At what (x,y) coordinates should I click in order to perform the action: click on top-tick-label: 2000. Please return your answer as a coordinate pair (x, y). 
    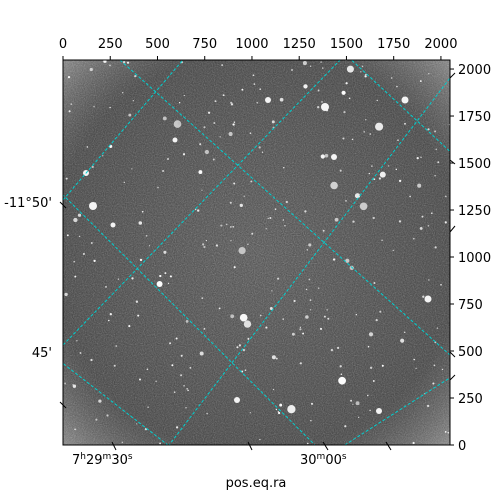
    Looking at the image, I should click on (440, 44).